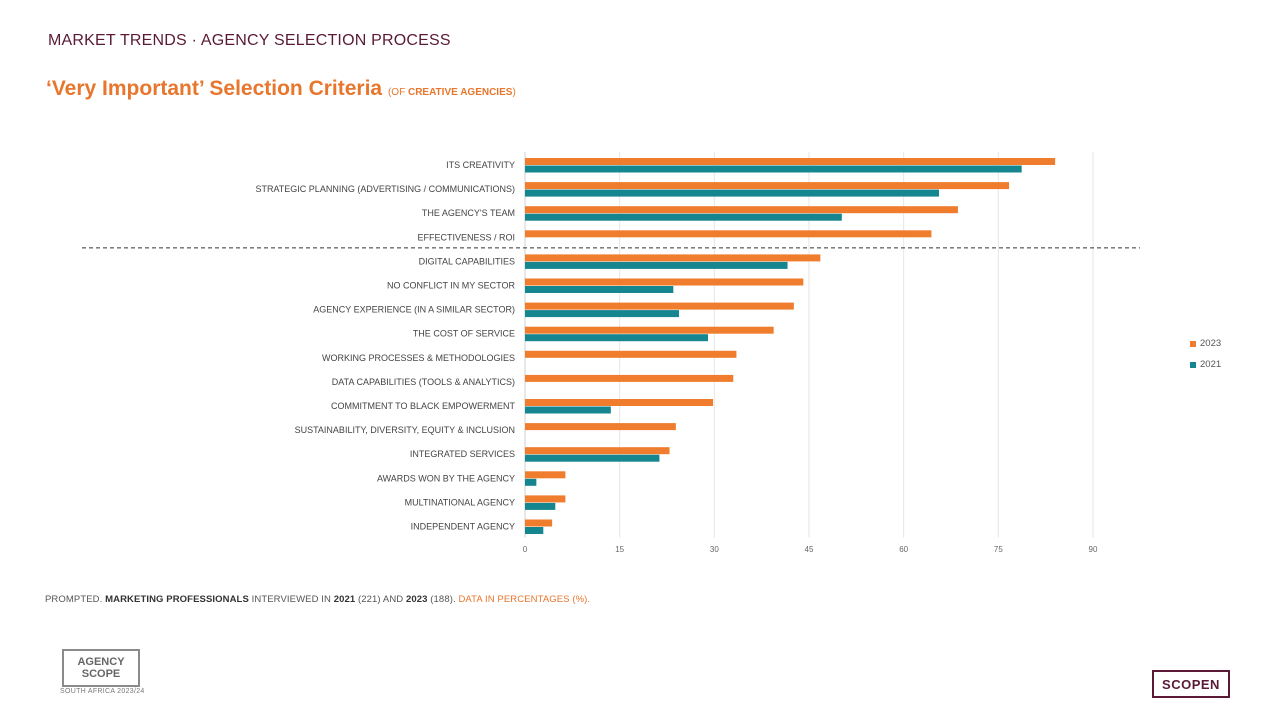 Image resolution: width=1280 pixels, height=720 pixels. Describe the element at coordinates (423, 406) in the screenshot. I see `category-label: COMMITMENT TO BLACK EMPOWERMENT` at that location.